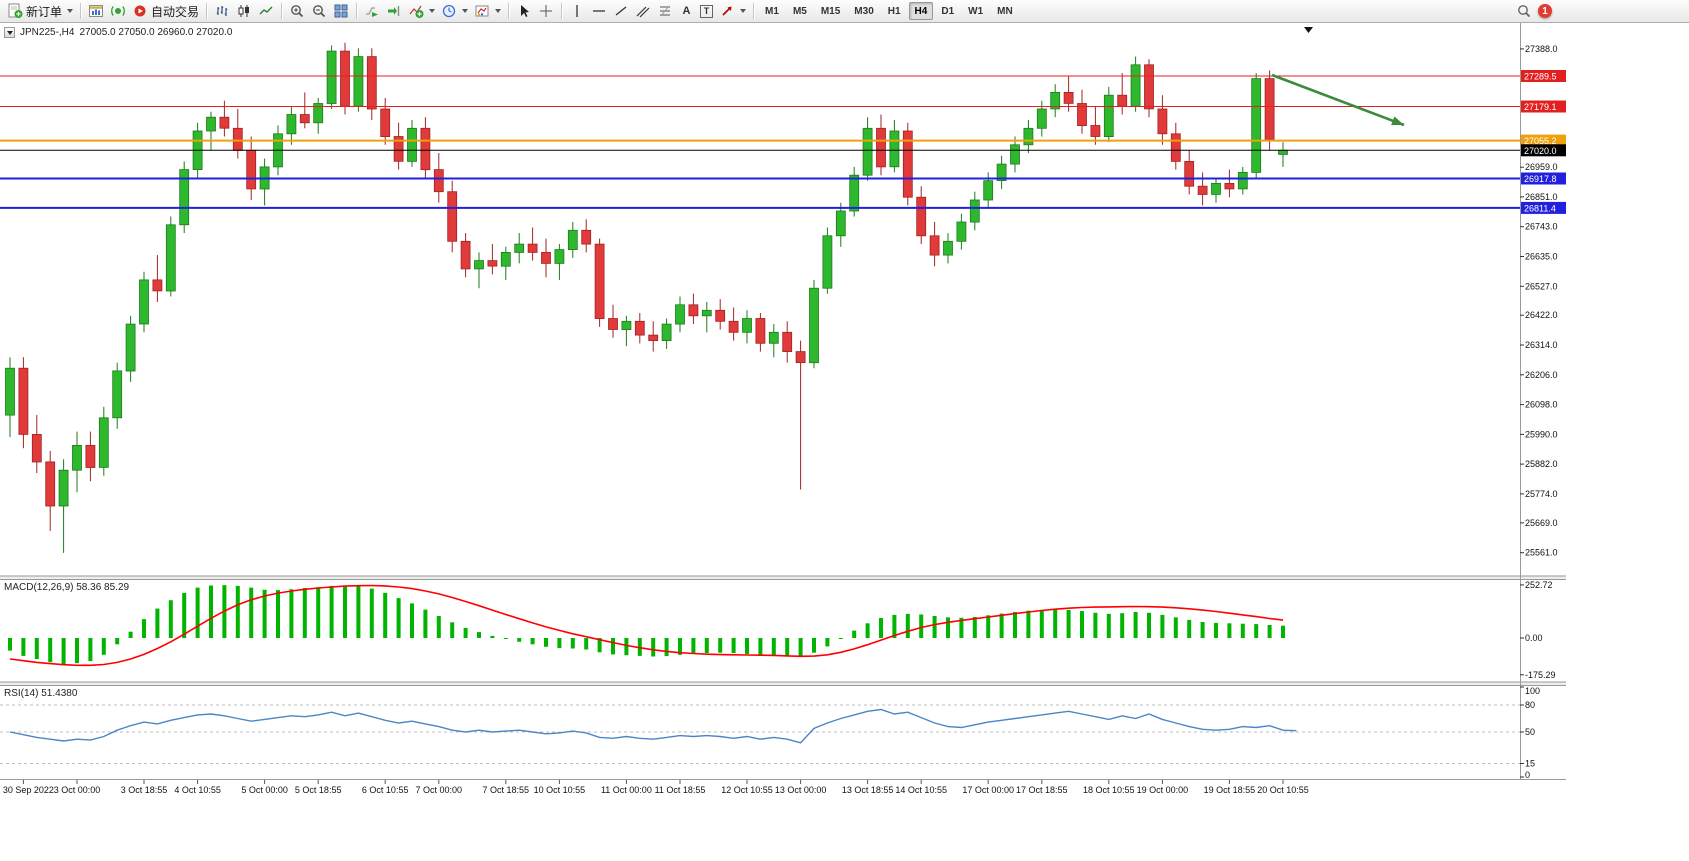 The width and height of the screenshot is (1689, 861). What do you see at coordinates (1541, 286) in the screenshot?
I see `svg-text: 26527.0` at bounding box center [1541, 286].